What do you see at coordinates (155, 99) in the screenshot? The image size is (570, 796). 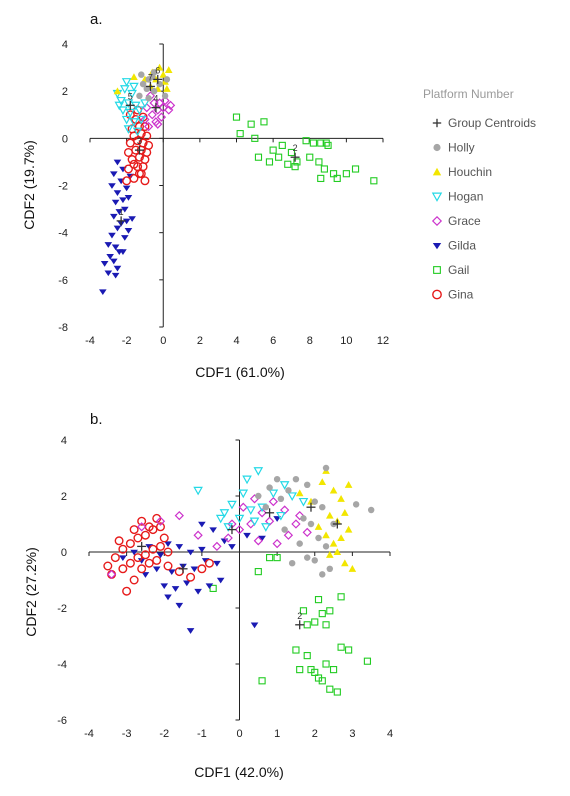 I see `panel-a-annotation: 4` at bounding box center [155, 99].